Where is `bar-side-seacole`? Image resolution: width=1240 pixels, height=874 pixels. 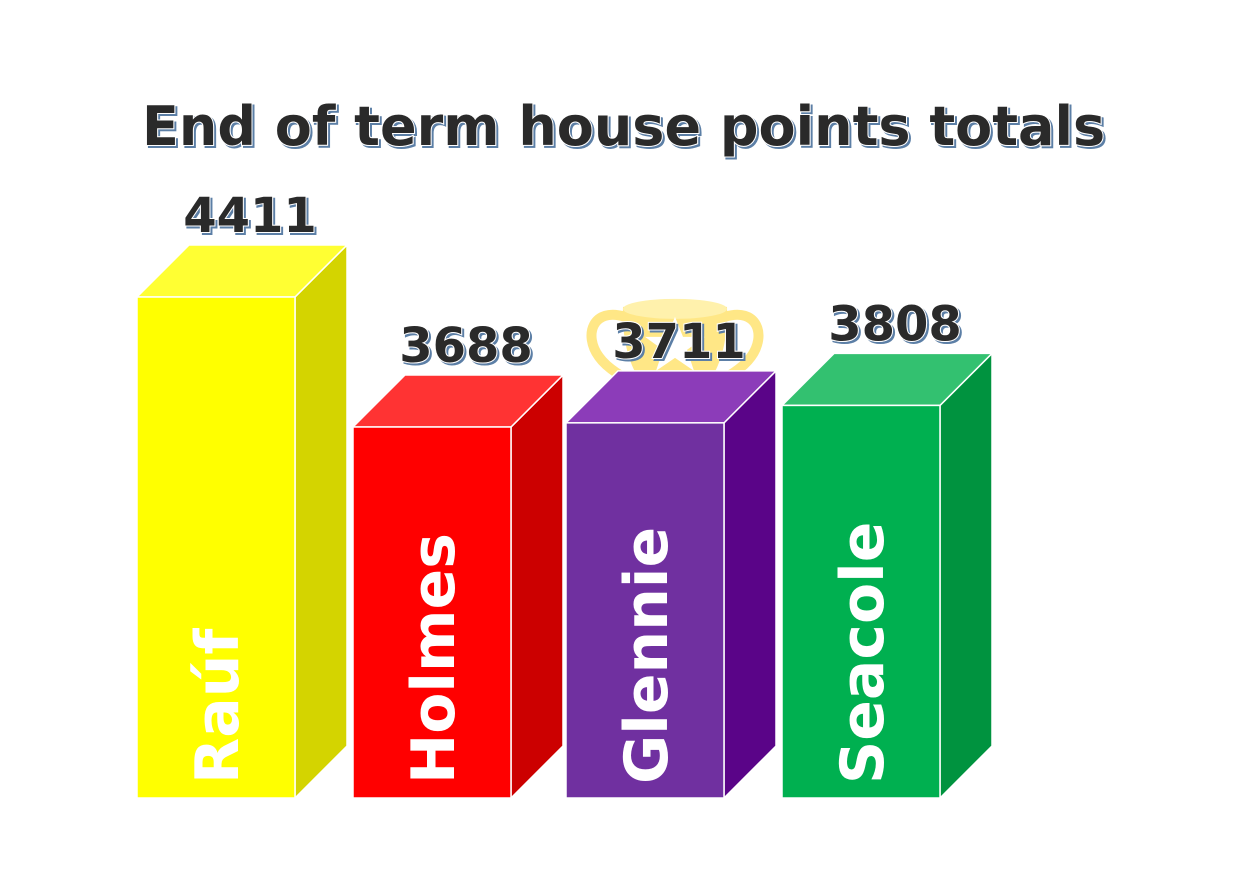 bar-side-seacole is located at coordinates (966, 575).